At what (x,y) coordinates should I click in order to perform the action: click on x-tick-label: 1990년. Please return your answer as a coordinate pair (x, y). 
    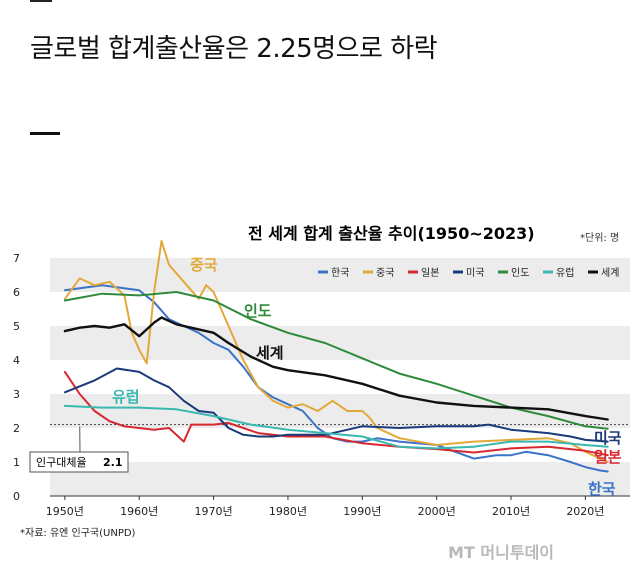
    Looking at the image, I should click on (362, 511).